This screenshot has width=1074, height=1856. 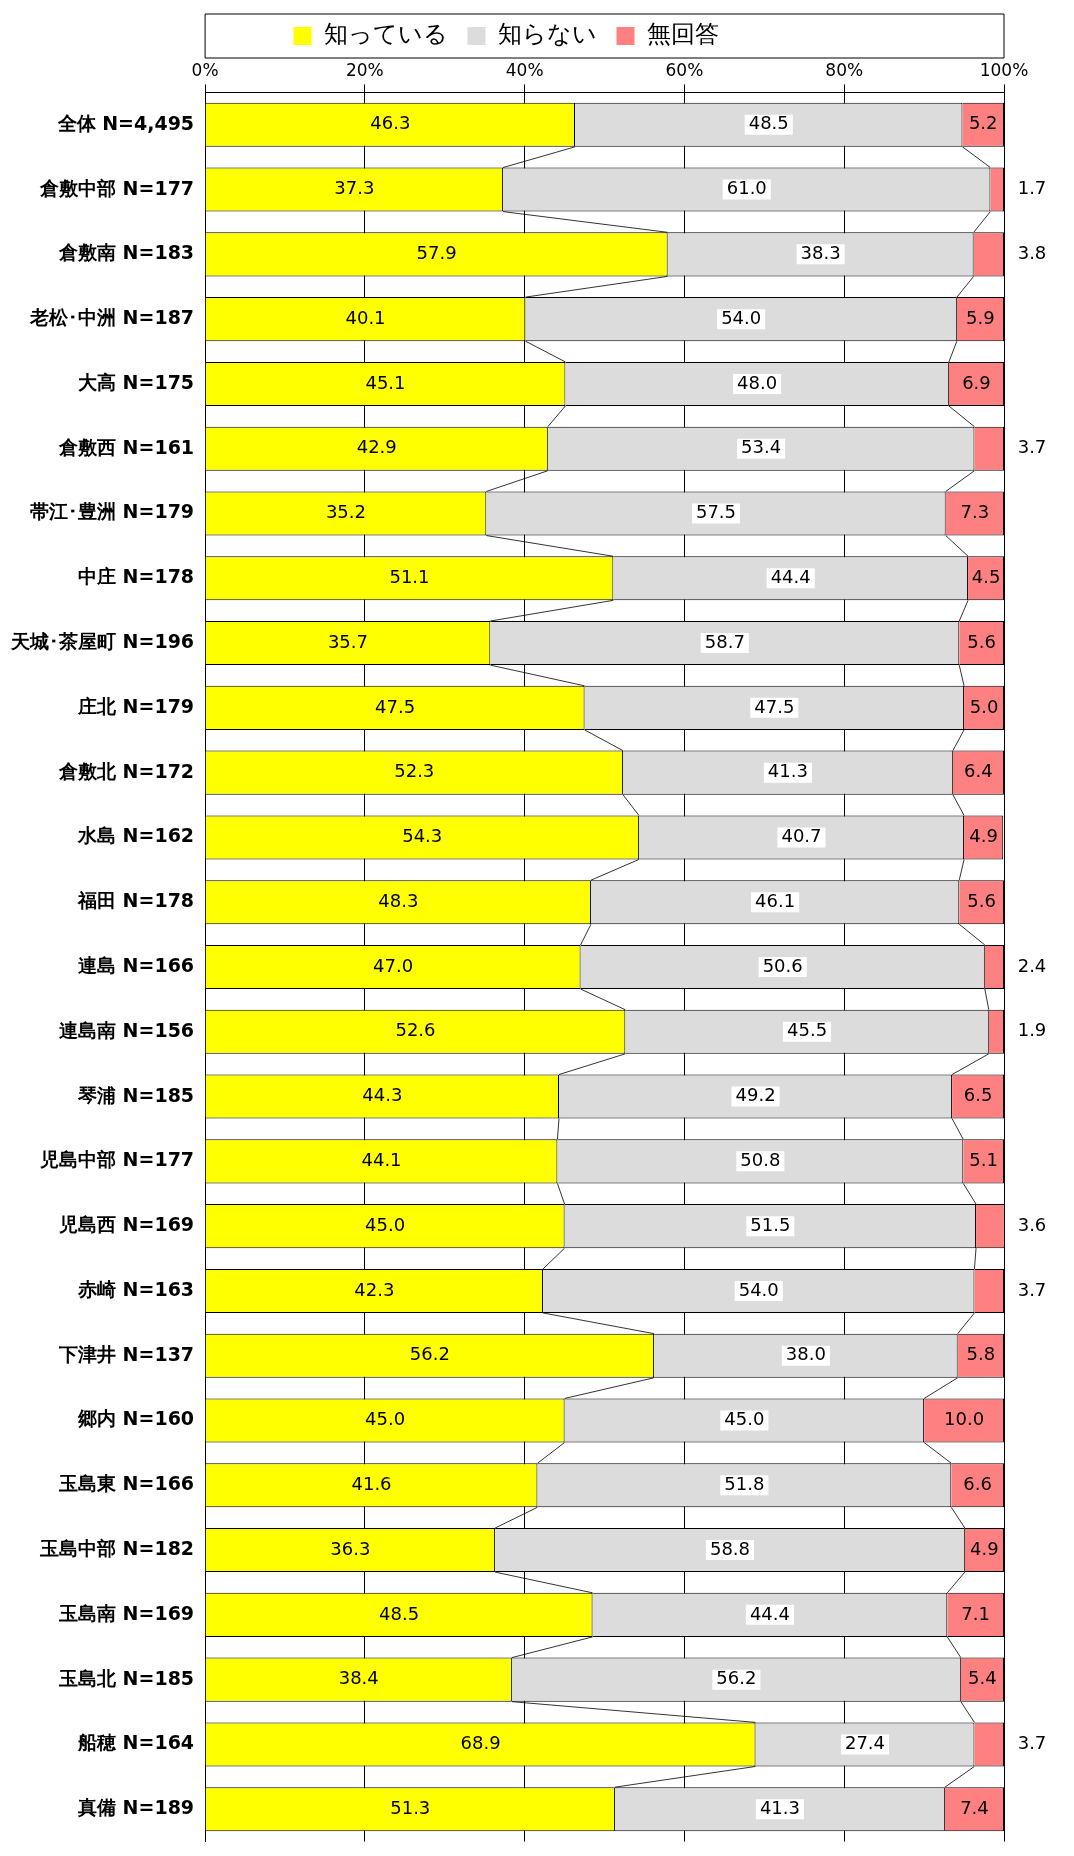 I want to click on data-label: 35.7, so click(x=347, y=641).